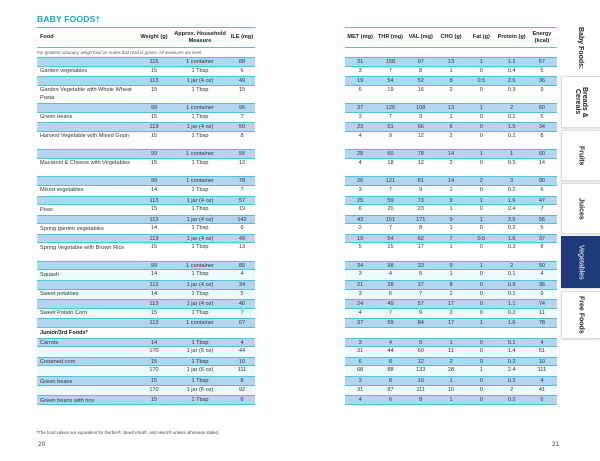  What do you see at coordinates (154, 351) in the screenshot?
I see `weight-cell: 170` at bounding box center [154, 351].